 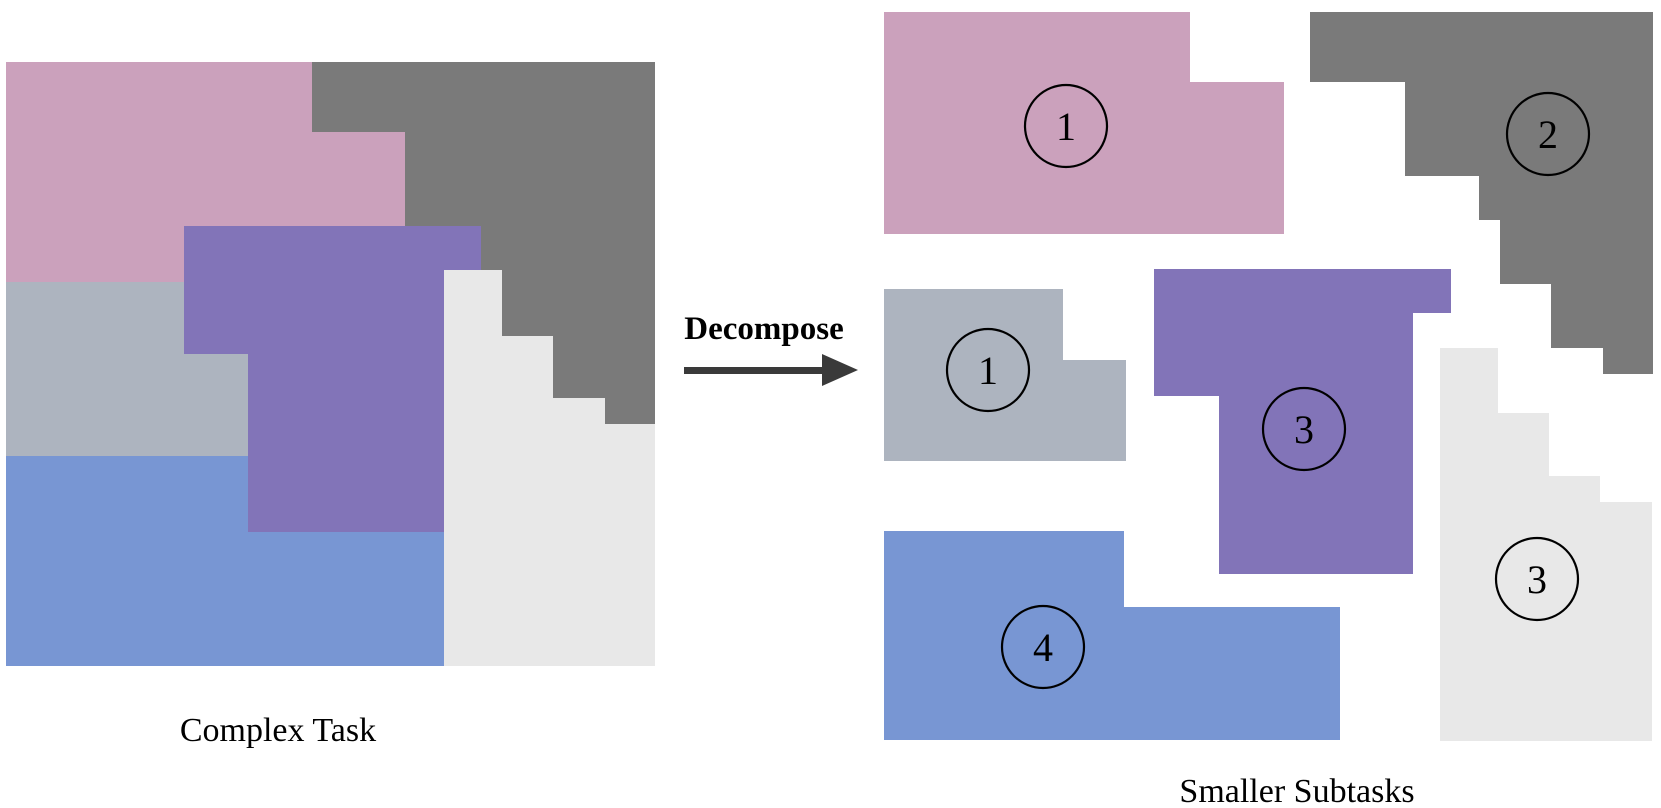 What do you see at coordinates (332, 379) in the screenshot?
I see `composite-piece-purple` at bounding box center [332, 379].